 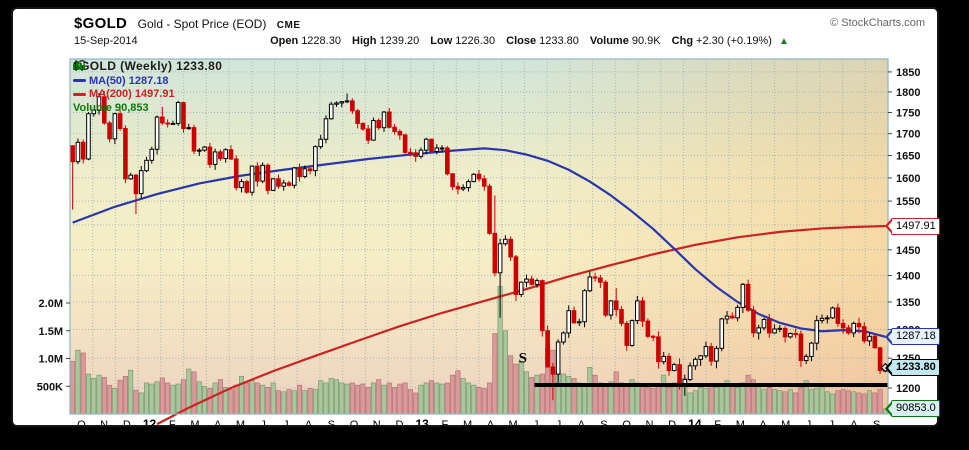 What do you see at coordinates (908, 251) in the screenshot?
I see `svg-text: 1450` at bounding box center [908, 251].